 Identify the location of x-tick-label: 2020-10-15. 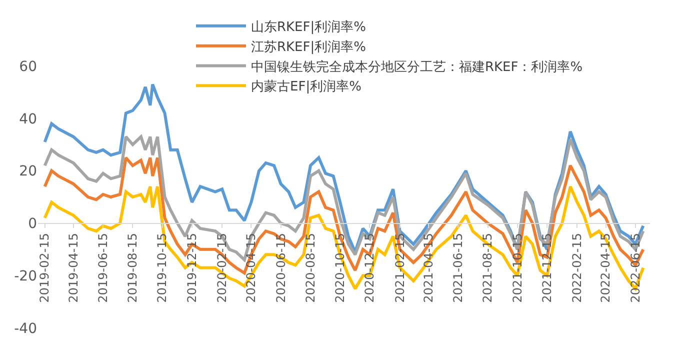
(340, 268).